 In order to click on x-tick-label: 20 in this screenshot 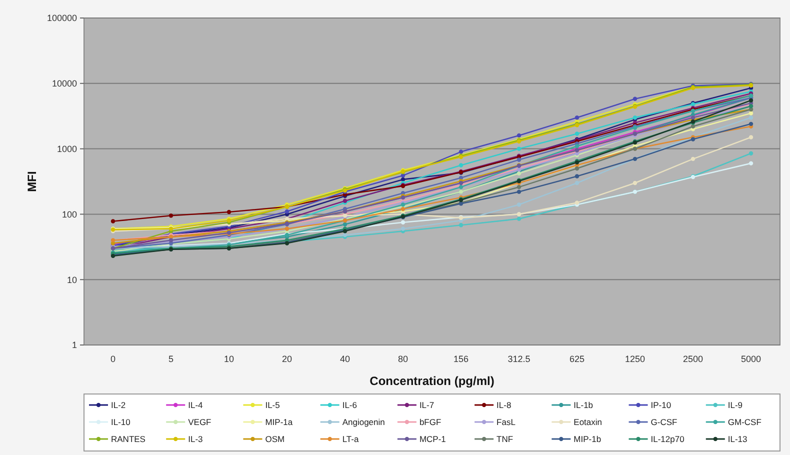, I will do `click(287, 359)`.